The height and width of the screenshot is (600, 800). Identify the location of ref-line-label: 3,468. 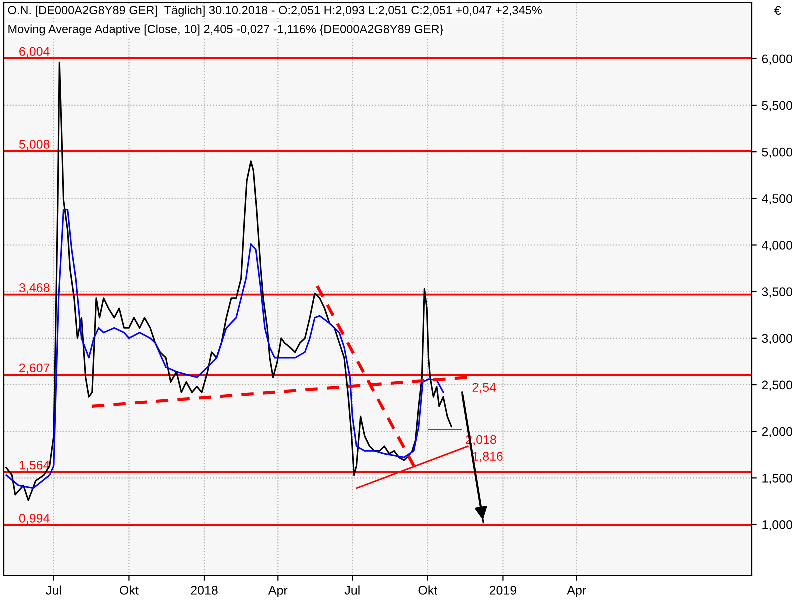
(34, 288).